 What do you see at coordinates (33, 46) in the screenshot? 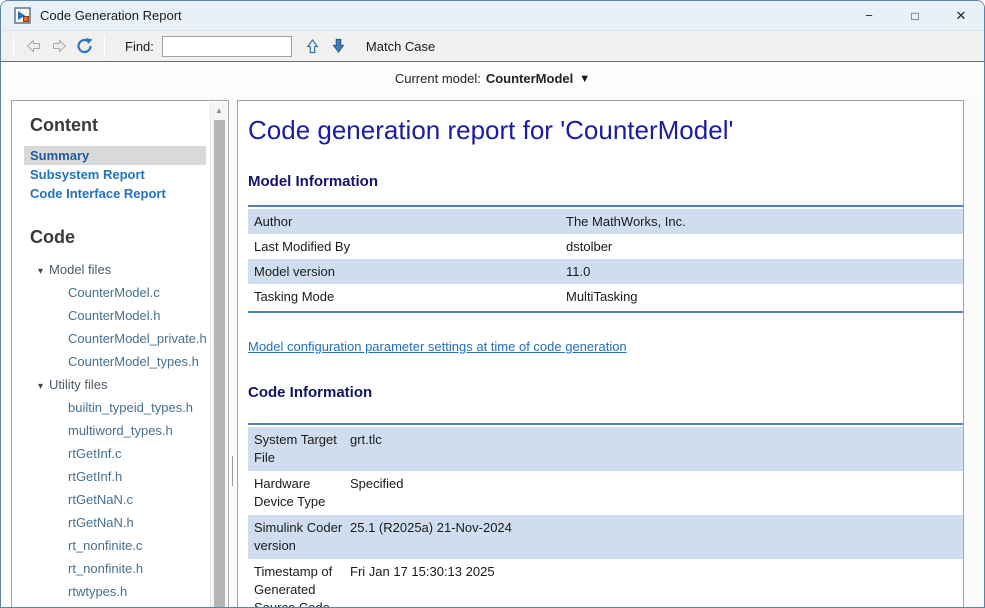
I see `back-button` at bounding box center [33, 46].